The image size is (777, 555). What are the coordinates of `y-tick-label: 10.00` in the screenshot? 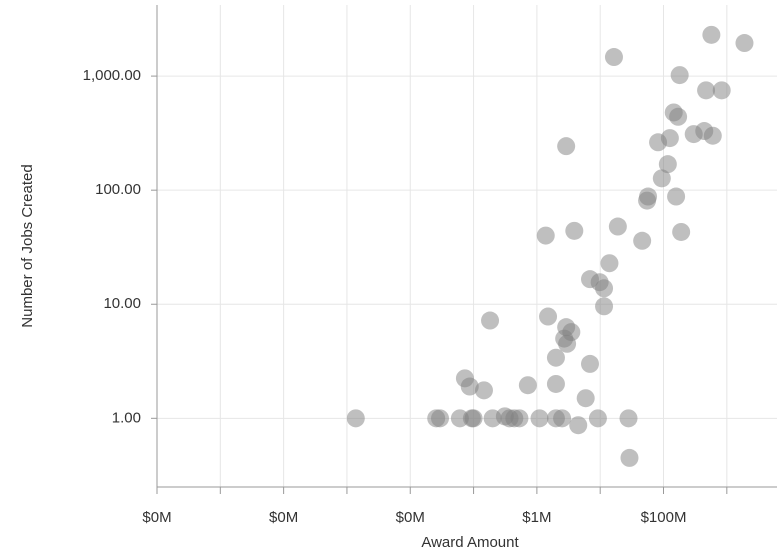 It's located at (122, 303).